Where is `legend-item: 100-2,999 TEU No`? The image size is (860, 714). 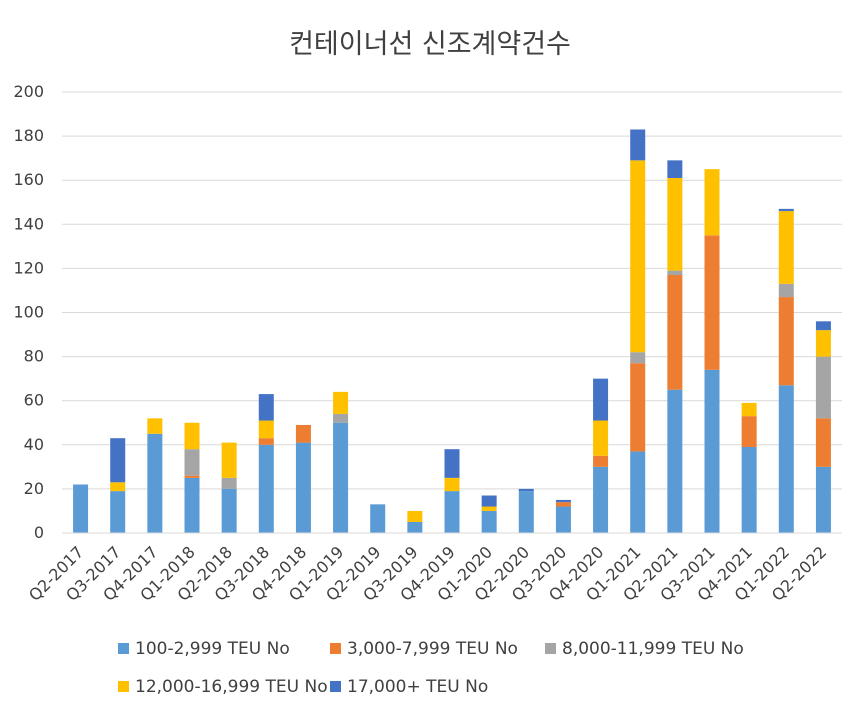
legend-item: 100-2,999 TEU No is located at coordinates (204, 649).